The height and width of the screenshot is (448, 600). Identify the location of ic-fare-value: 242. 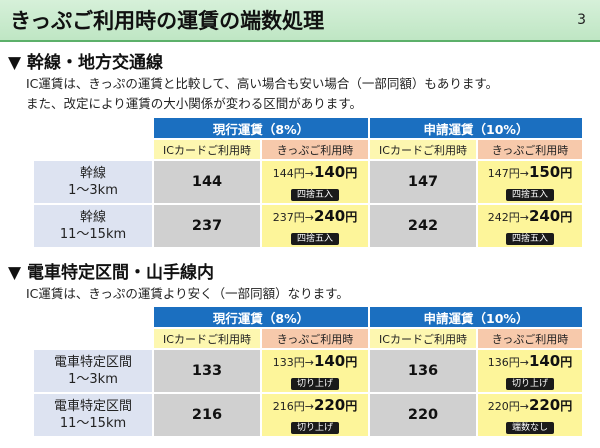
(423, 226).